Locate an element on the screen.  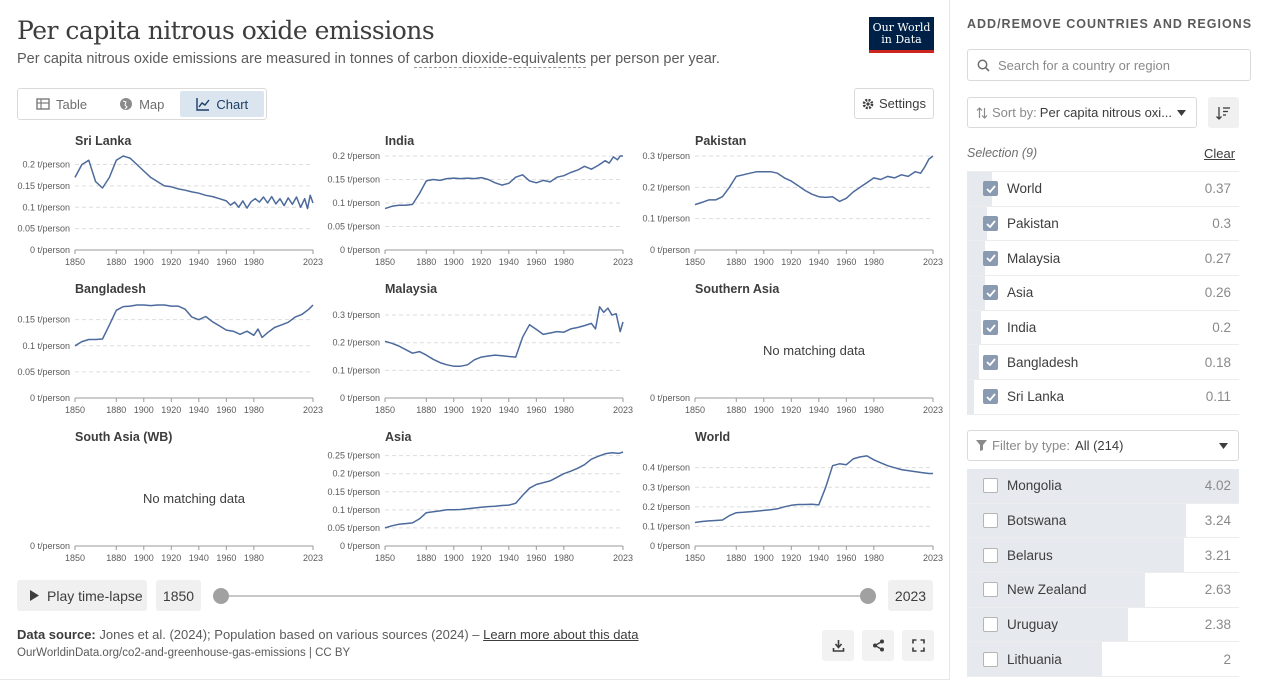
list-item: Botswana 3.24 is located at coordinates (1103, 521).